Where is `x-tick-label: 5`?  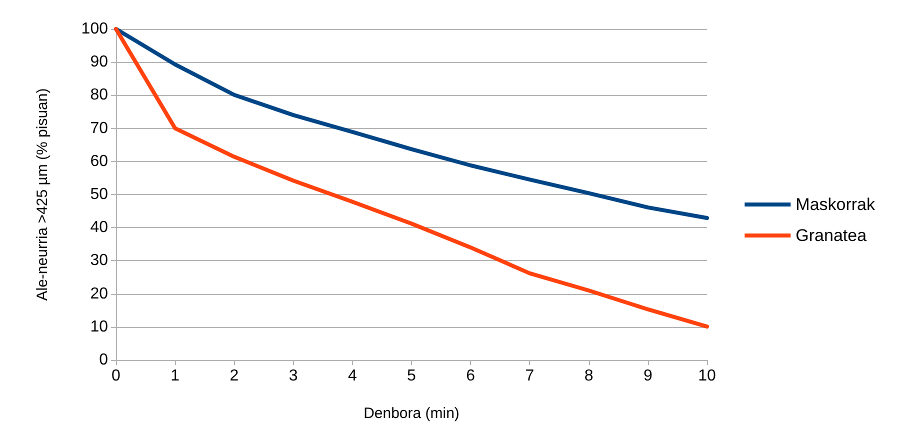 x-tick-label: 5 is located at coordinates (411, 376).